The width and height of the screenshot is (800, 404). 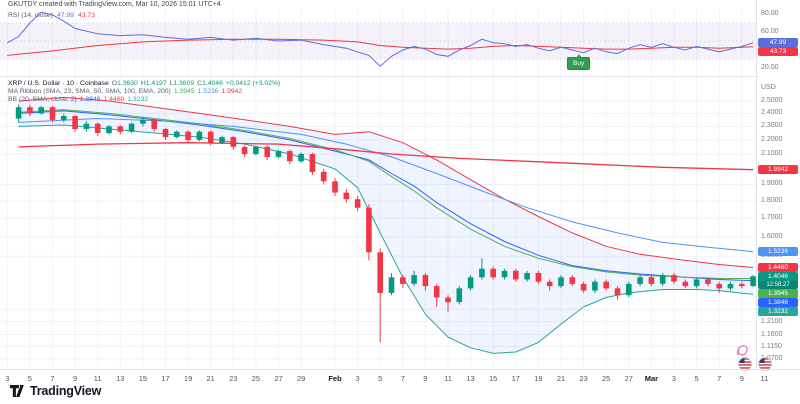 I want to click on time-axis-label: 17, so click(x=515, y=378).